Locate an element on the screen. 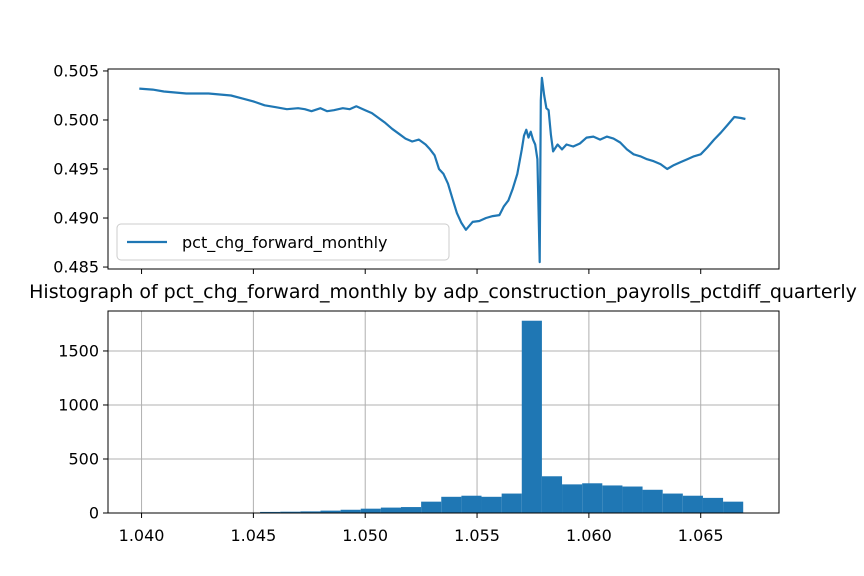  line-chart-x-ticks is located at coordinates (421, 271).